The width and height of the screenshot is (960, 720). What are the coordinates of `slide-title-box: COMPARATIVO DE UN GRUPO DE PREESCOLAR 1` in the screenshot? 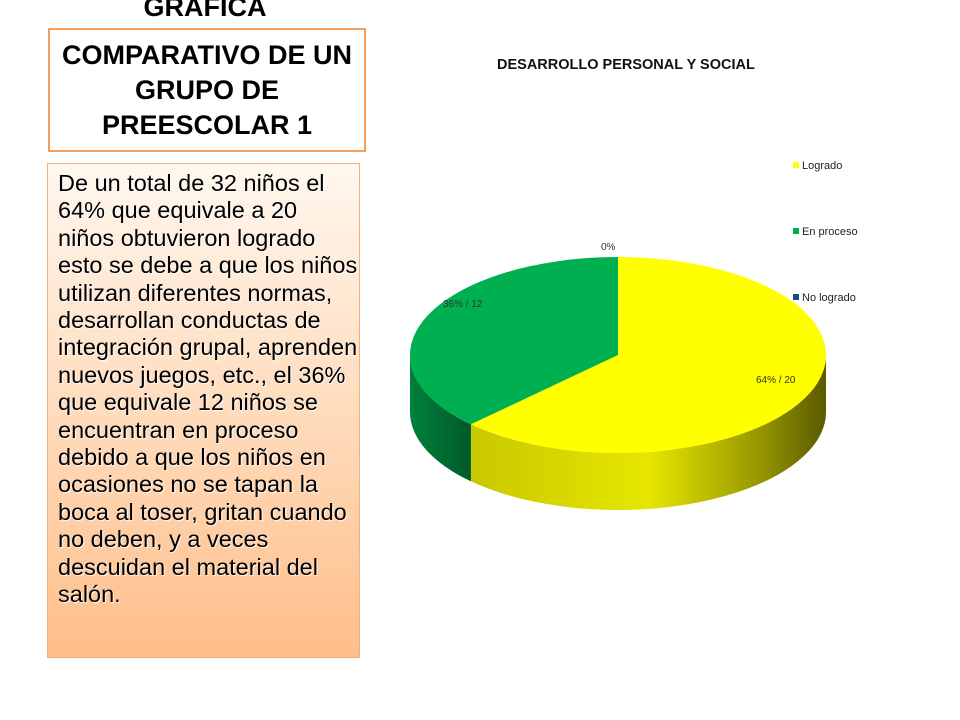 It's located at (207, 90).